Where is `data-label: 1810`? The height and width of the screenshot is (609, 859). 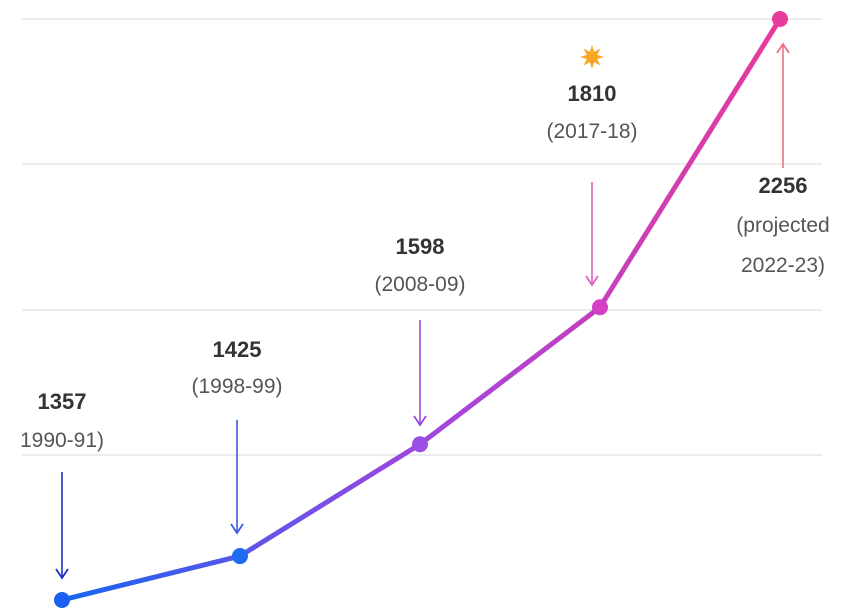 data-label: 1810 is located at coordinates (592, 93).